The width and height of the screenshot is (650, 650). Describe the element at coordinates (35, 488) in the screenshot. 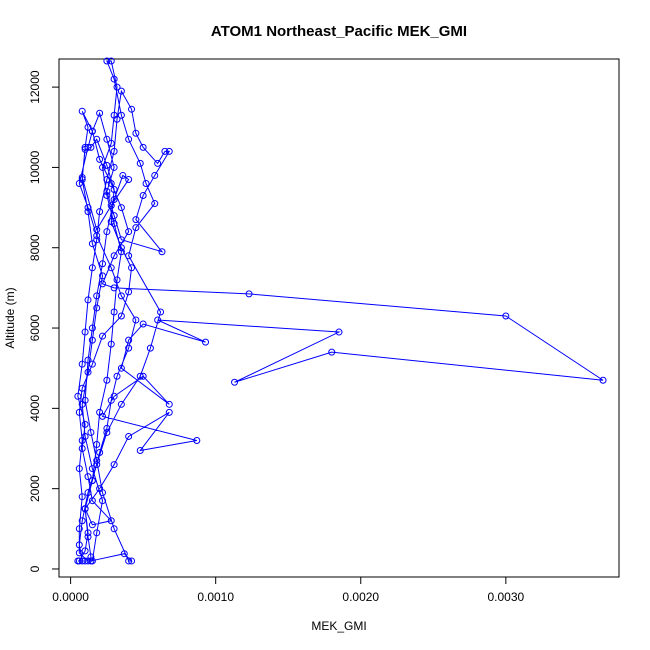

I see `y-tick-label: 2000` at that location.